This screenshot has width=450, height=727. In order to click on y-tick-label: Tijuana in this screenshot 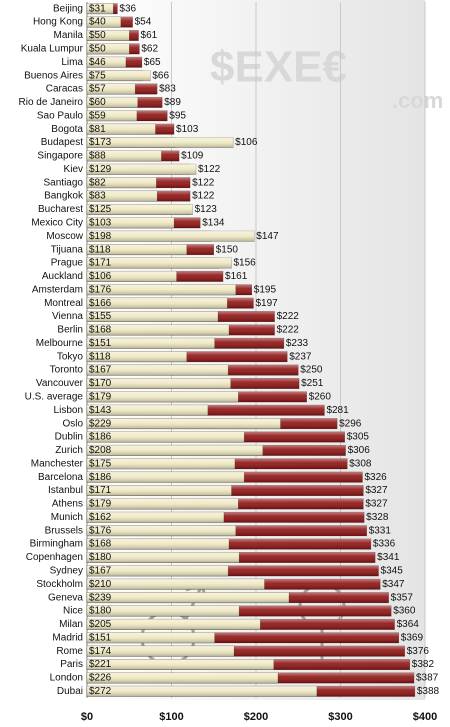, I will do `click(67, 249)`.